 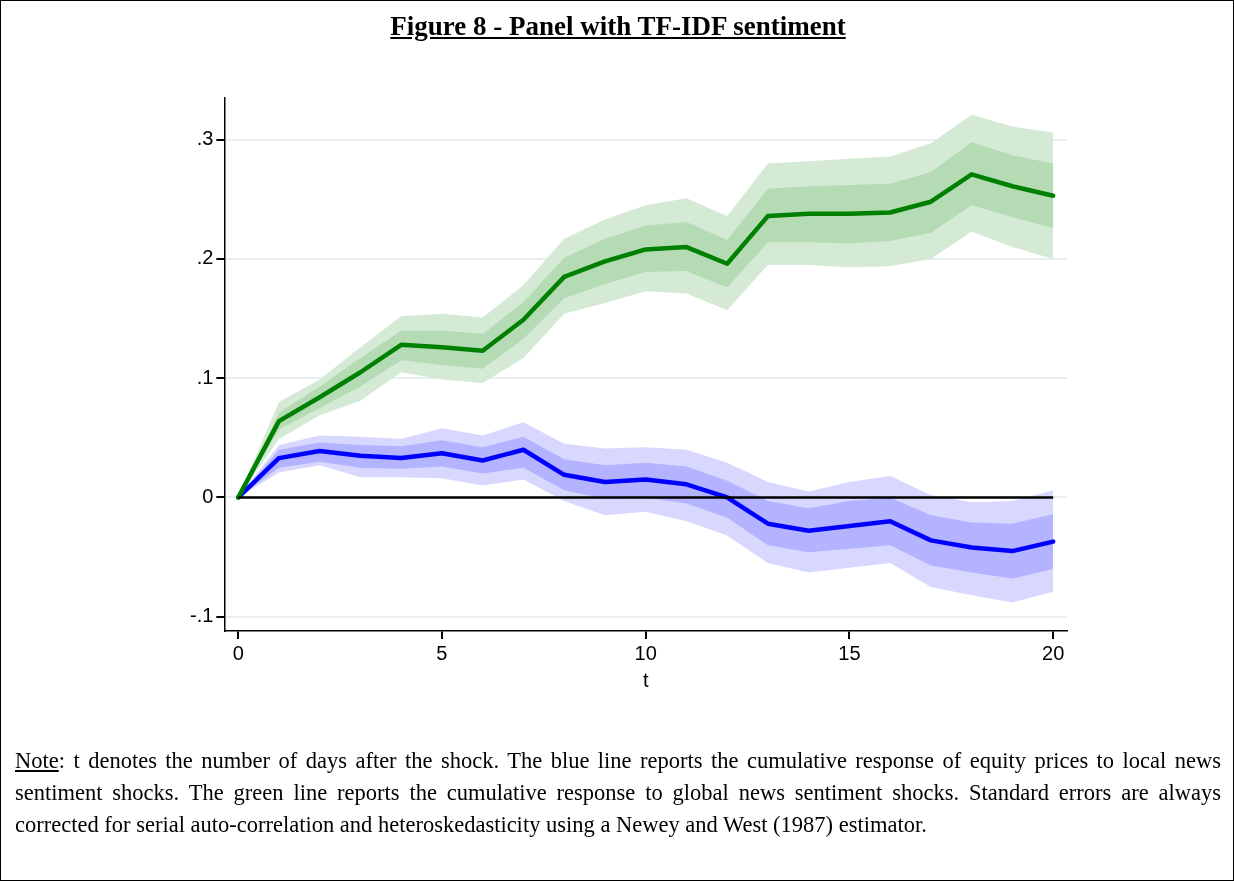 What do you see at coordinates (238, 652) in the screenshot?
I see `x-tick-label: 0` at bounding box center [238, 652].